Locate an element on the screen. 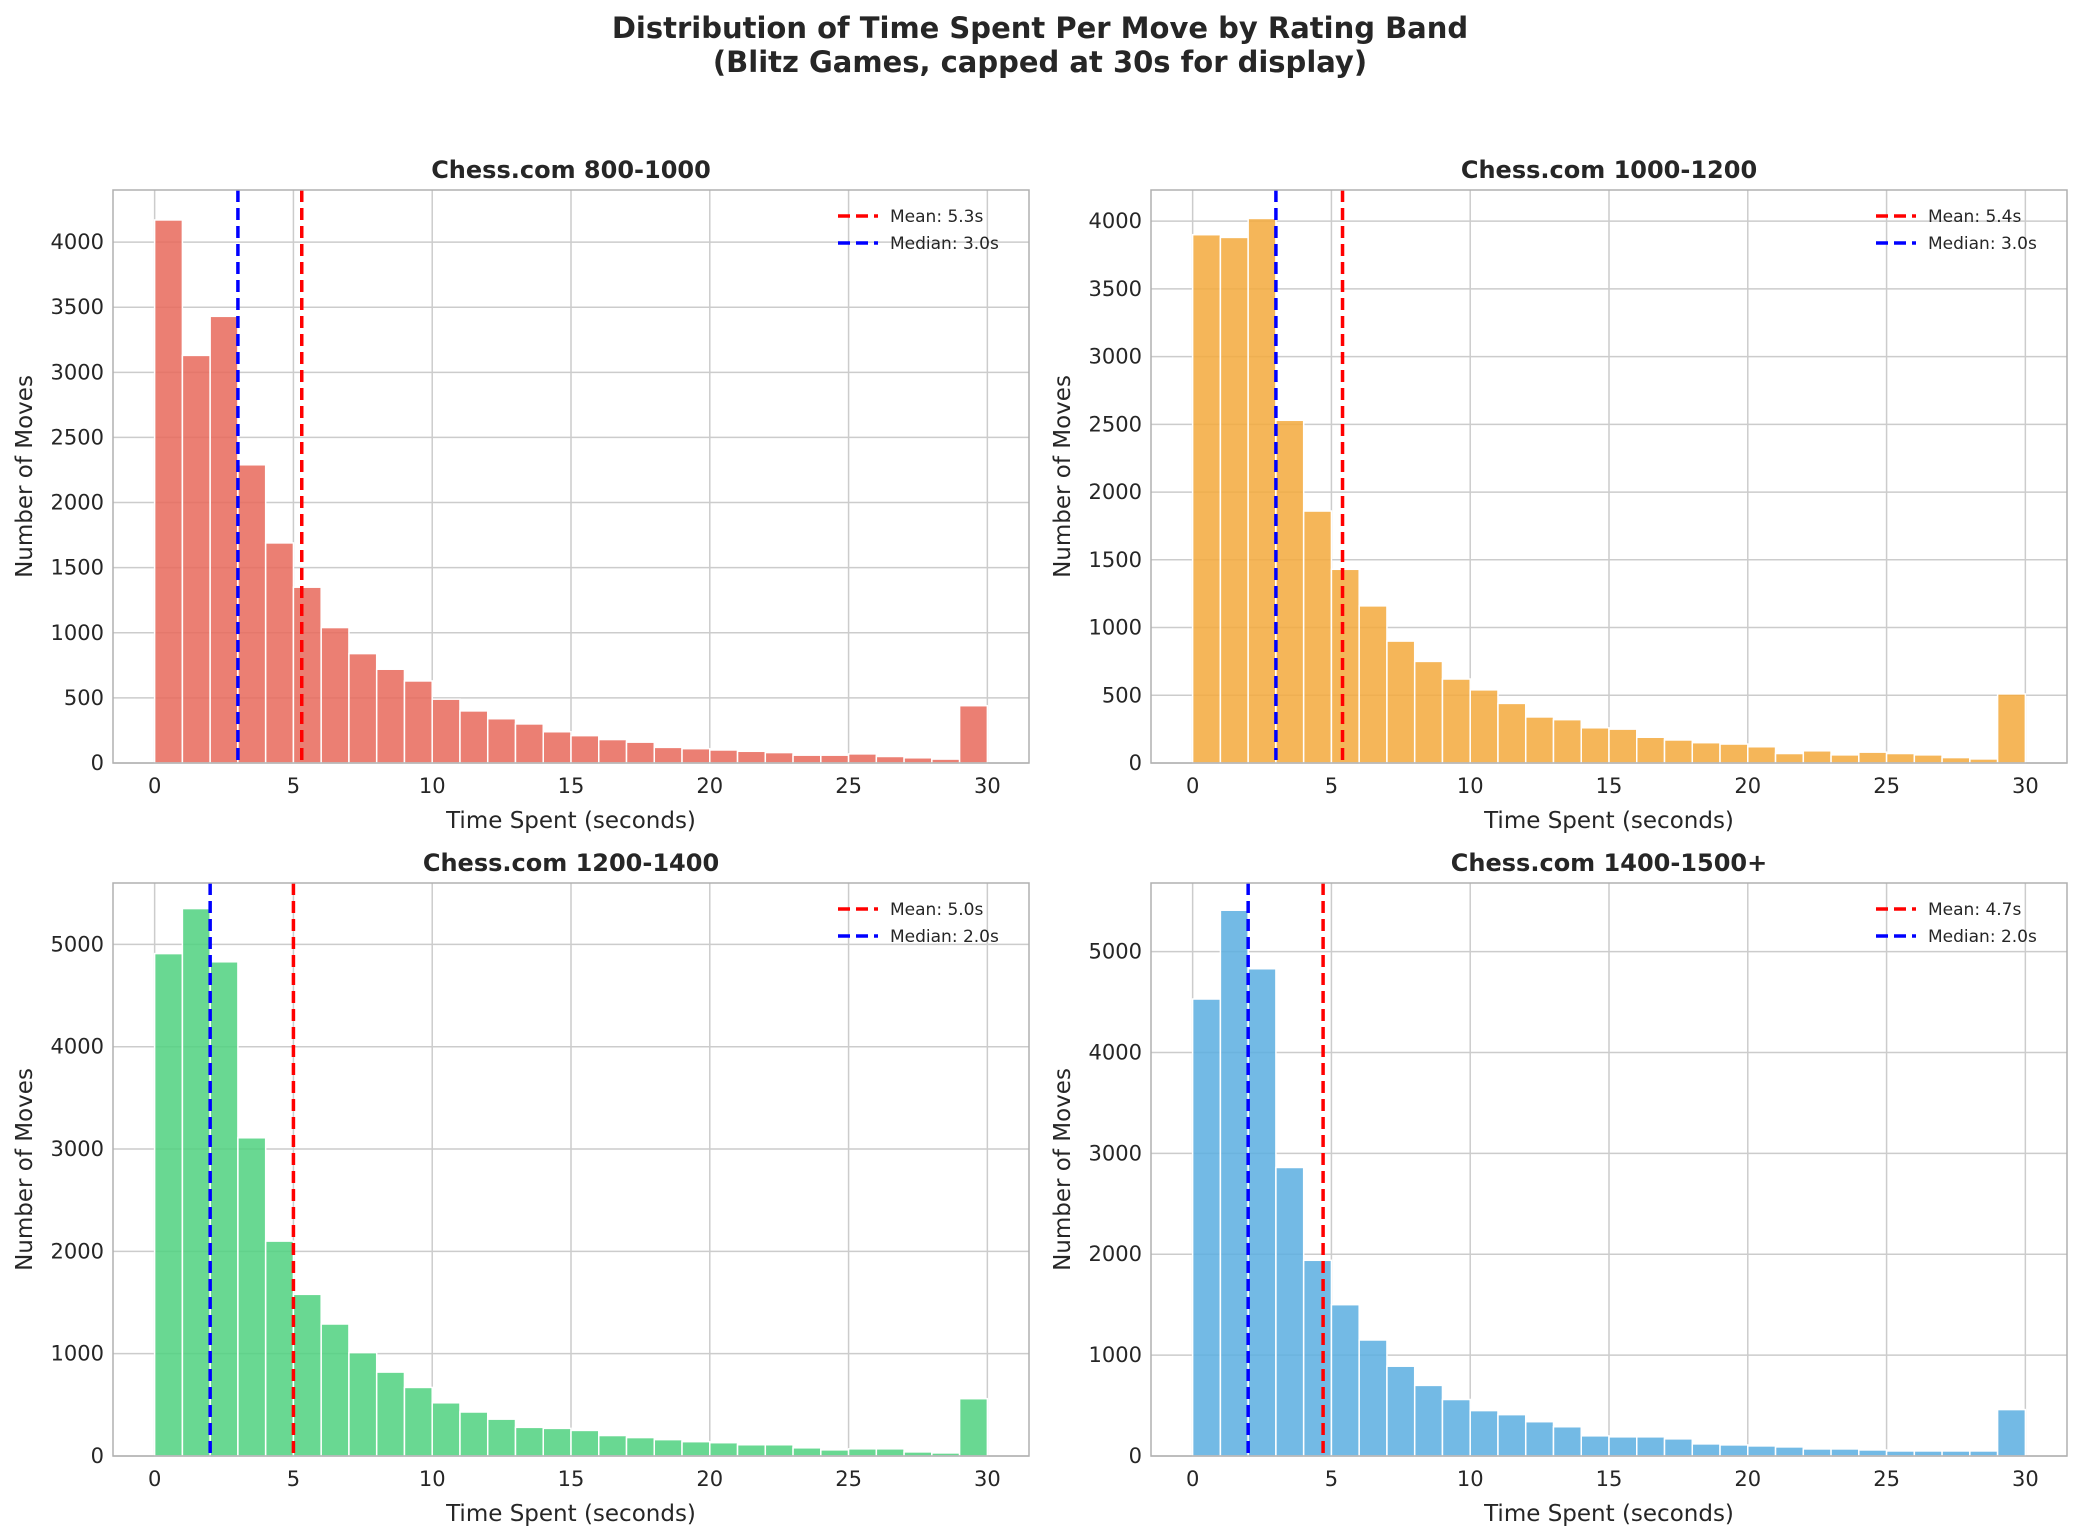 The image size is (2080, 1535). y-tick-label: 500 is located at coordinates (84, 698).